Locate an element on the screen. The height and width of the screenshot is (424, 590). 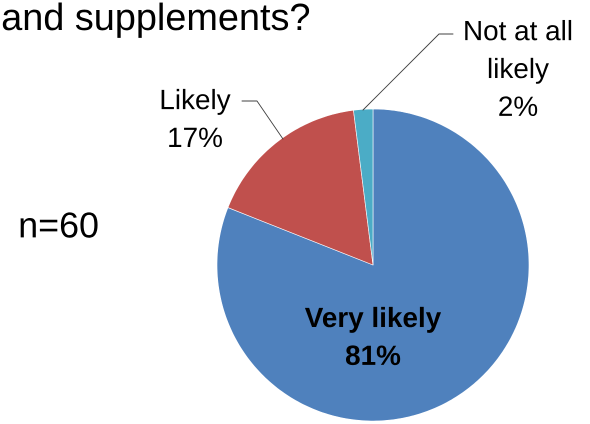
slice-label: Likely is located at coordinates (196, 101).